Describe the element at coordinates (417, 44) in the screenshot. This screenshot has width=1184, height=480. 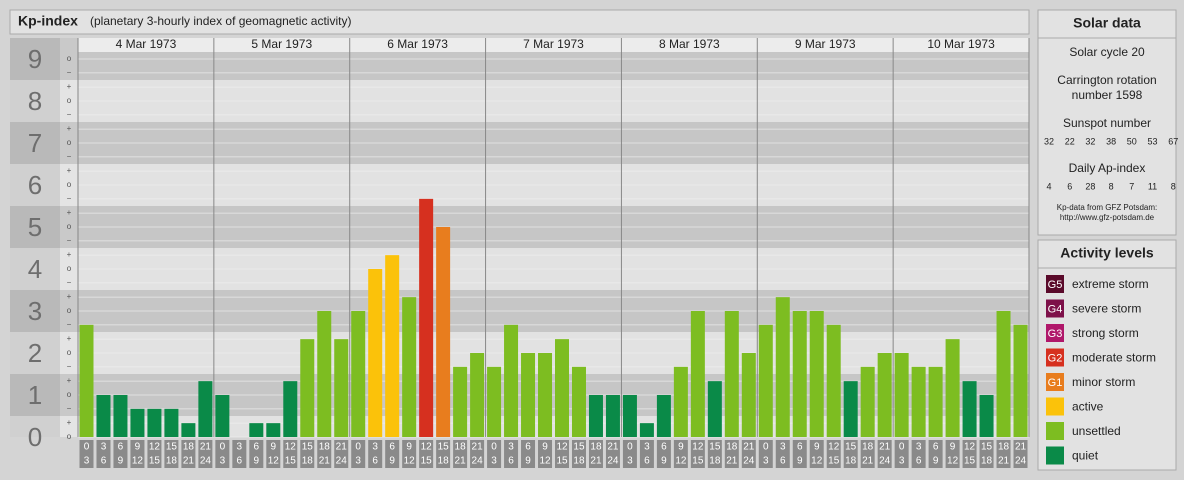
I see `day-label: 6 Mar 1973` at that location.